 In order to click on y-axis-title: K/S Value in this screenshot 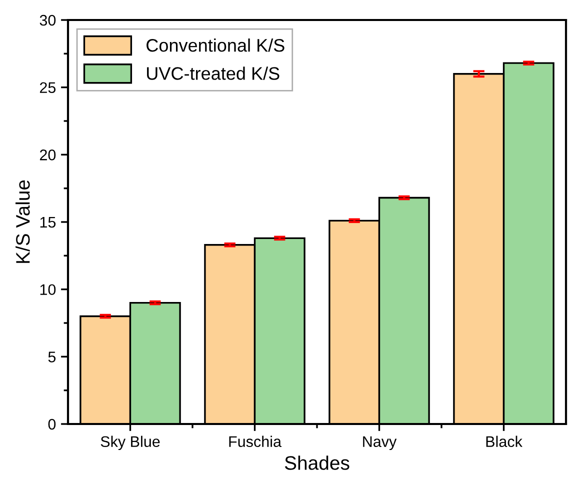, I will do `click(23, 221)`.